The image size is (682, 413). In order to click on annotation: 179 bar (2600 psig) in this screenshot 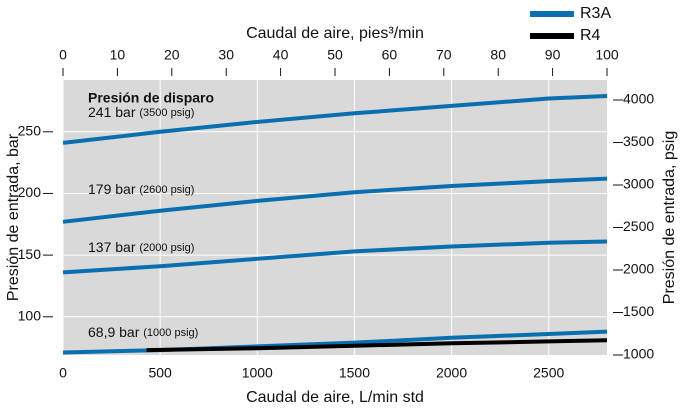, I will do `click(141, 189)`.